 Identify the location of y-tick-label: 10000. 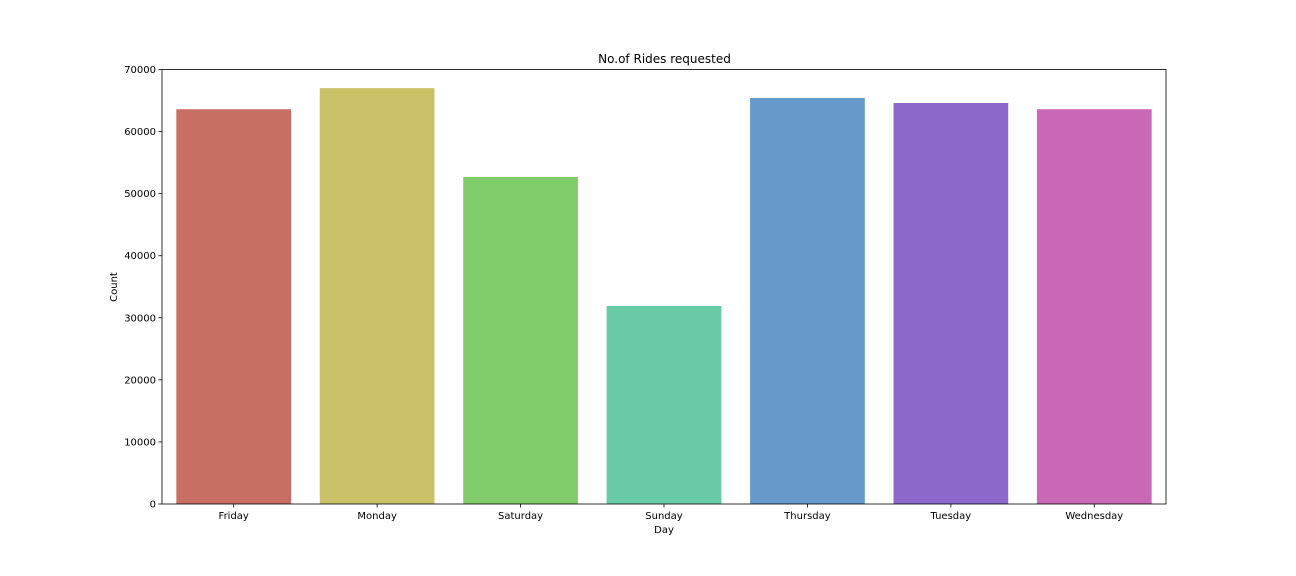
(140, 442).